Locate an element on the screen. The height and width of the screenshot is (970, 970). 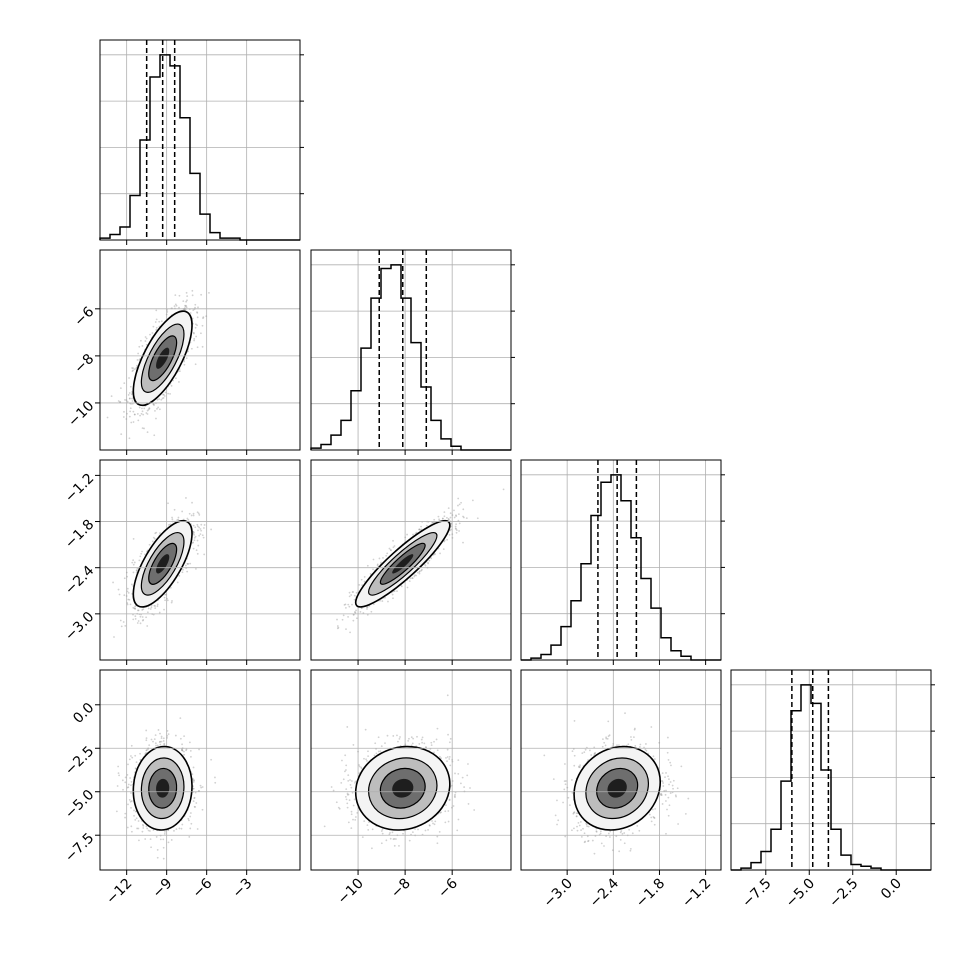
density-contour is located at coordinates (163, 564).